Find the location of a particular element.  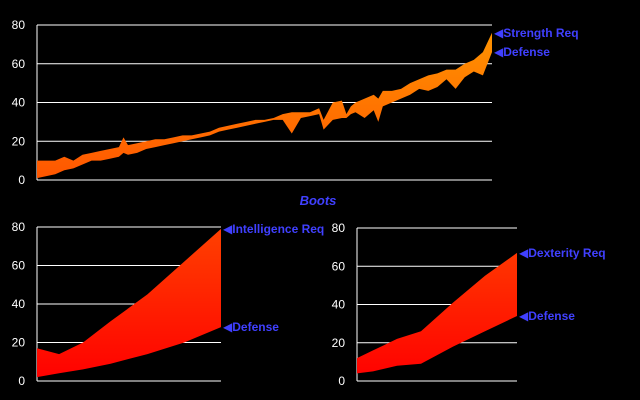

bottom-right-chart-y-ticks: 0 20 40 60 80 is located at coordinates (339, 304).